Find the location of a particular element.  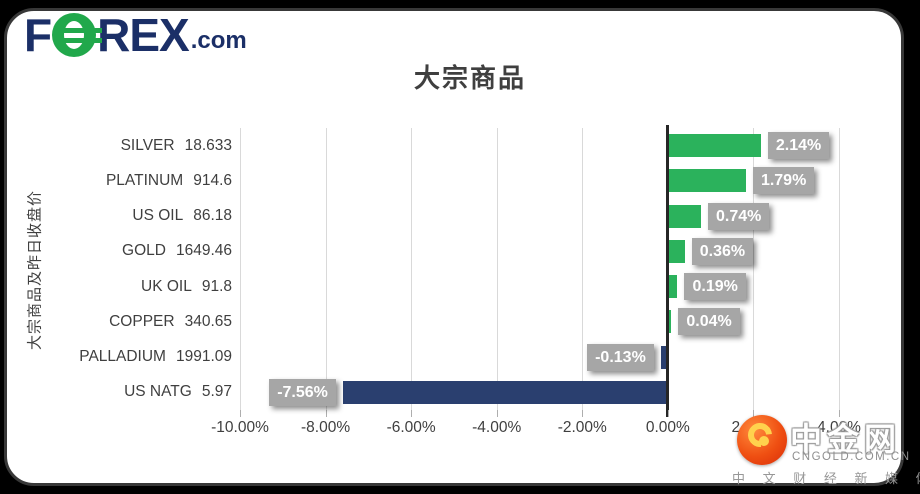

axis-tick-label: 0.00% is located at coordinates (667, 427).